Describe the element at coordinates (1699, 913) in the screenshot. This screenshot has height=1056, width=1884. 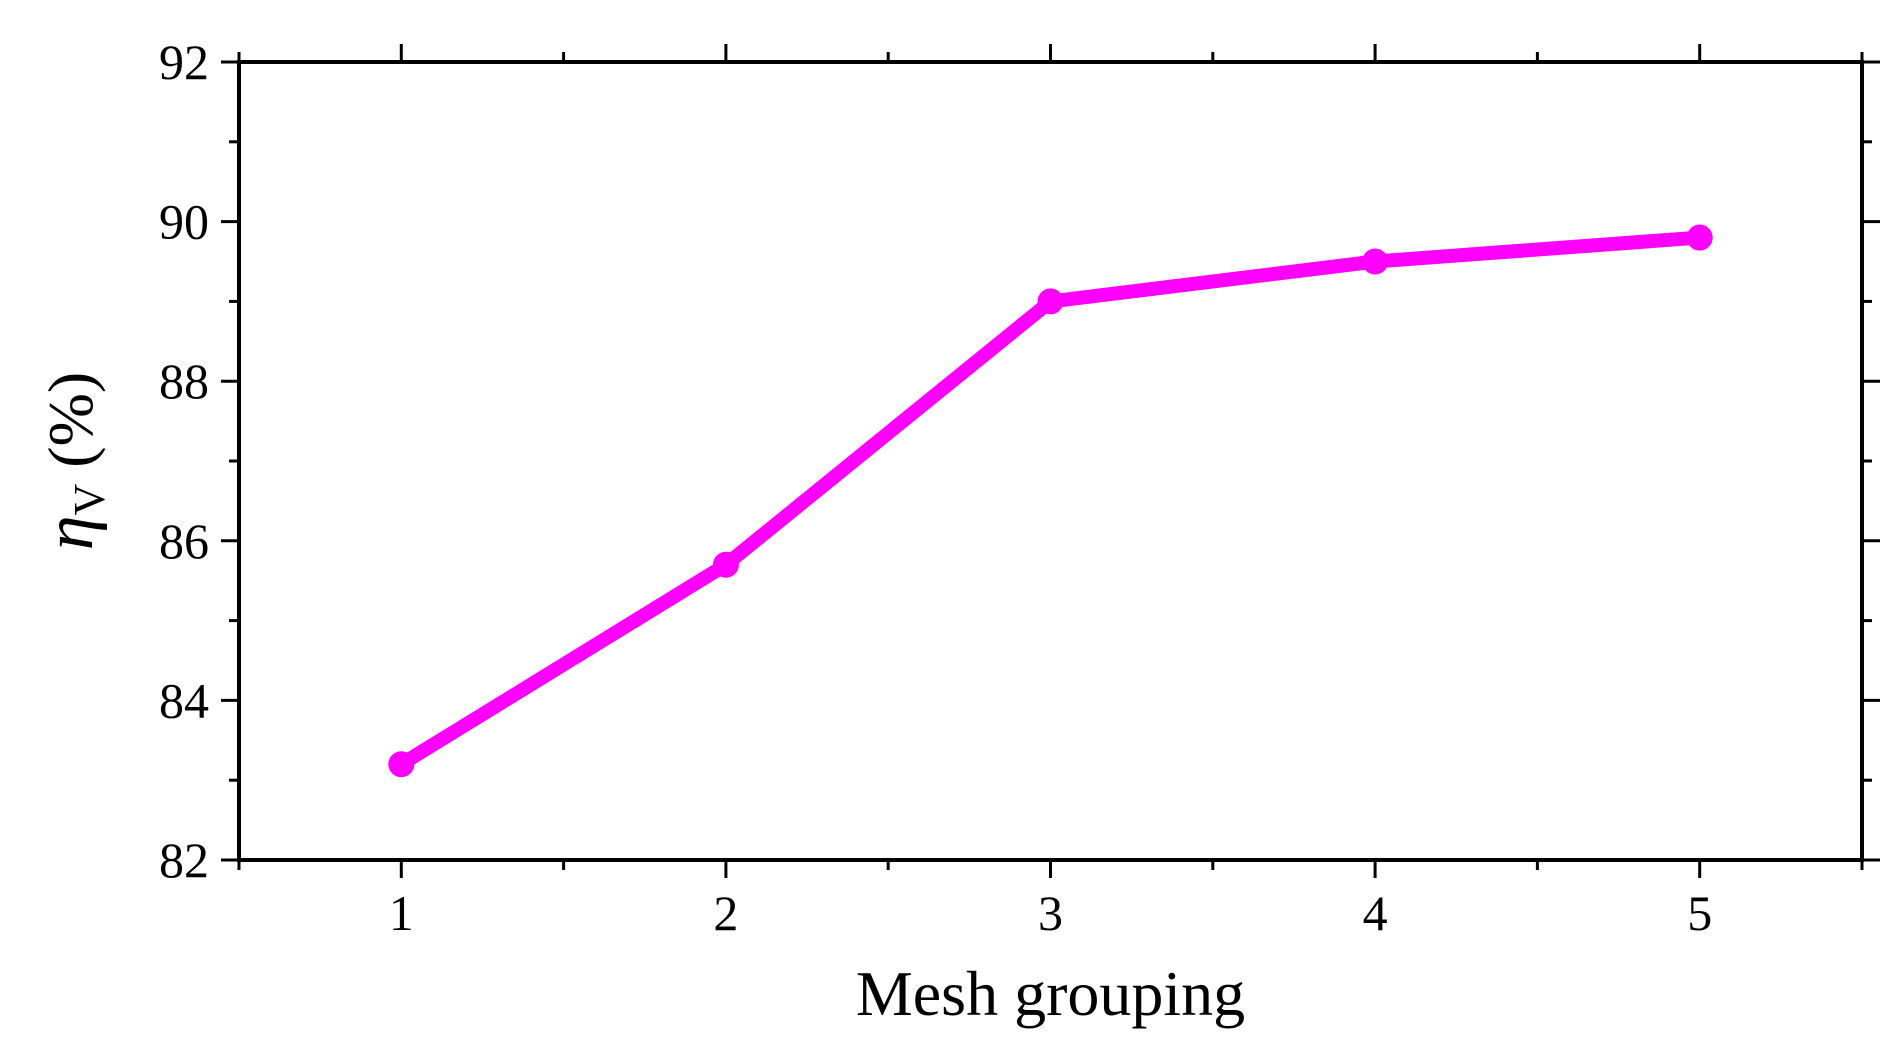
I see `x-tick-label: 5` at that location.